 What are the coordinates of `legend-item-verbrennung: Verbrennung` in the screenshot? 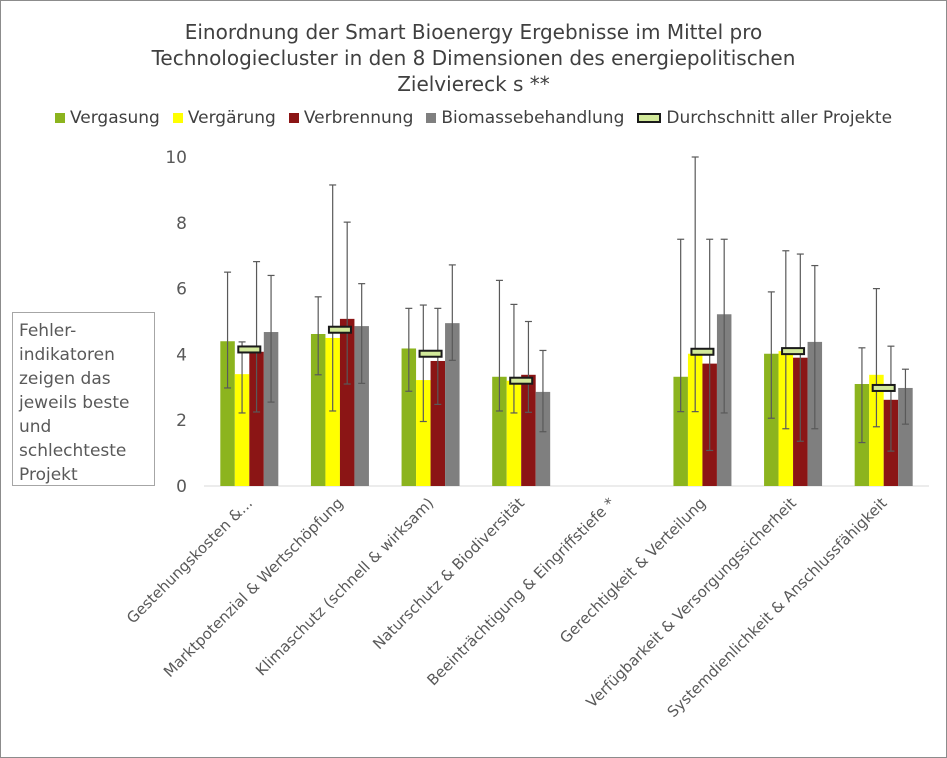 It's located at (351, 118).